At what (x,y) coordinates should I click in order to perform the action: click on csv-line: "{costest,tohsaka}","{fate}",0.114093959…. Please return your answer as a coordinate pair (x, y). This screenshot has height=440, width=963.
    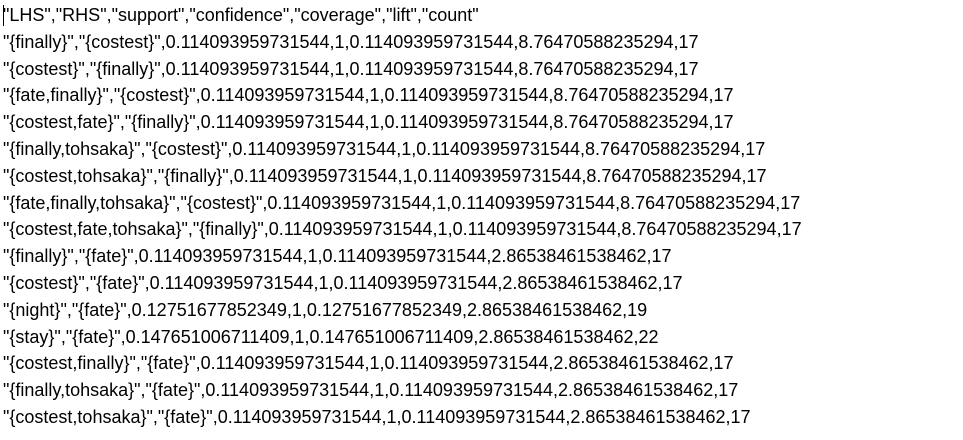
    Looking at the image, I should click on (377, 416).